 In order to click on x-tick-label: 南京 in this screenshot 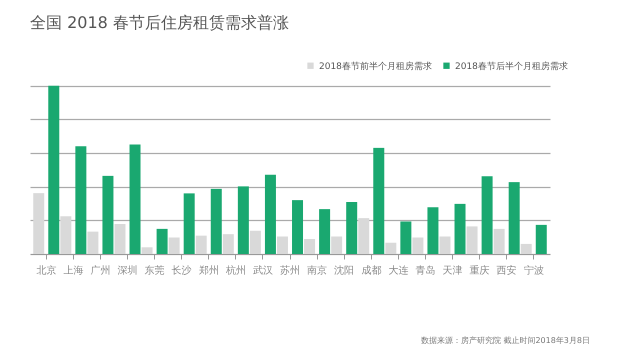, I will do `click(317, 270)`.